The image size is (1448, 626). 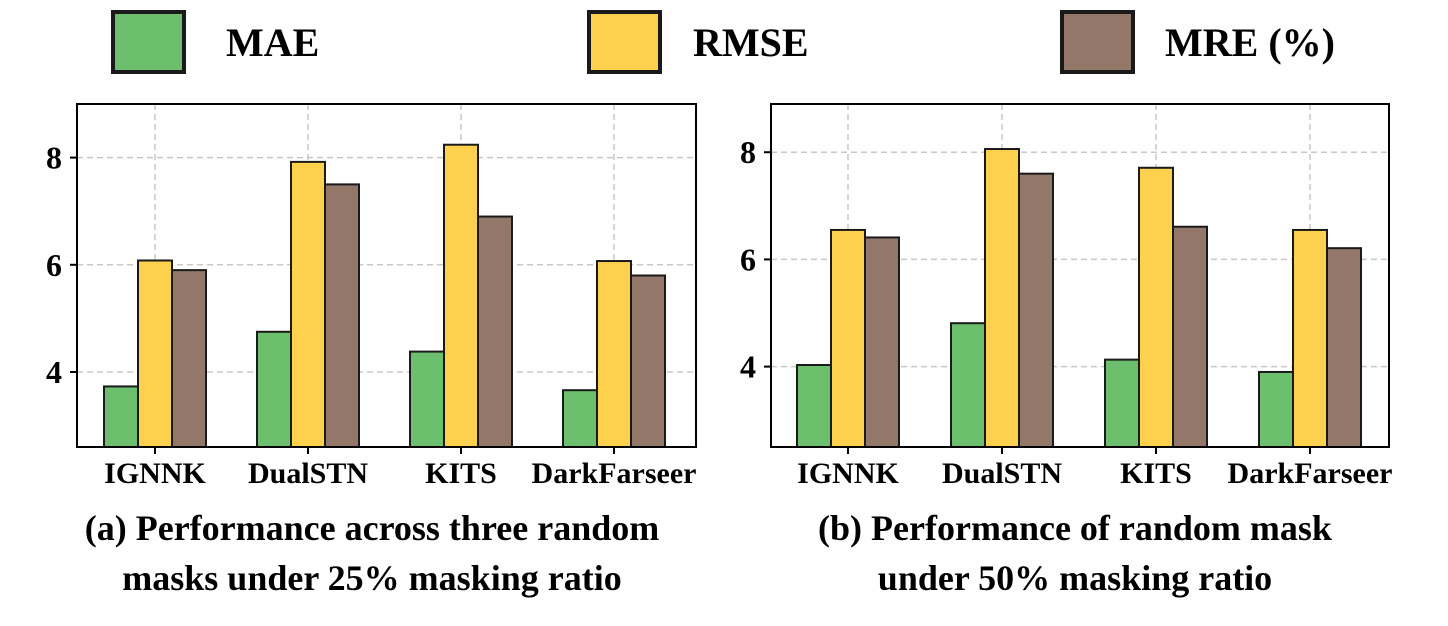 I want to click on legend-label-rmse: RMSE, so click(x=751, y=42).